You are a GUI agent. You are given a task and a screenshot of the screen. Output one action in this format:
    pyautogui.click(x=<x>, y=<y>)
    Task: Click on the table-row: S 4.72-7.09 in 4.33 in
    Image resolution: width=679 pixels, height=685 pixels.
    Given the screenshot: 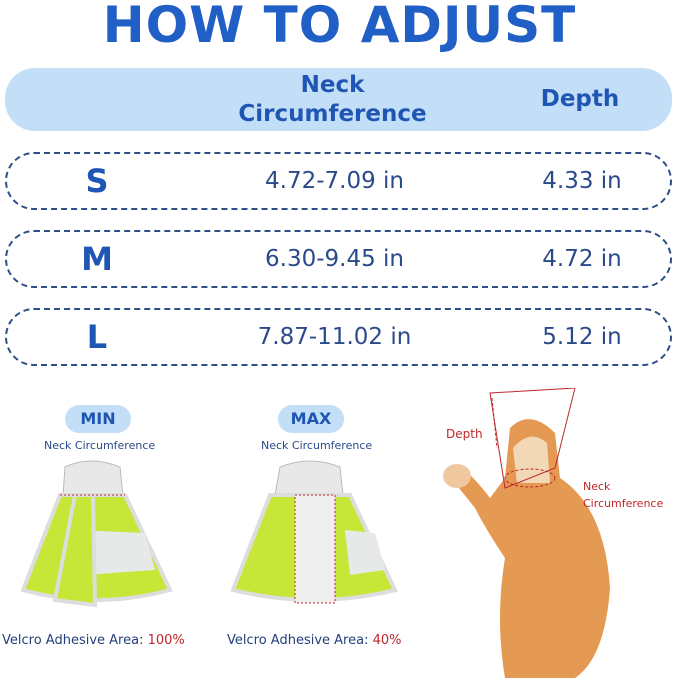 What is the action you would take?
    pyautogui.click(x=338, y=181)
    